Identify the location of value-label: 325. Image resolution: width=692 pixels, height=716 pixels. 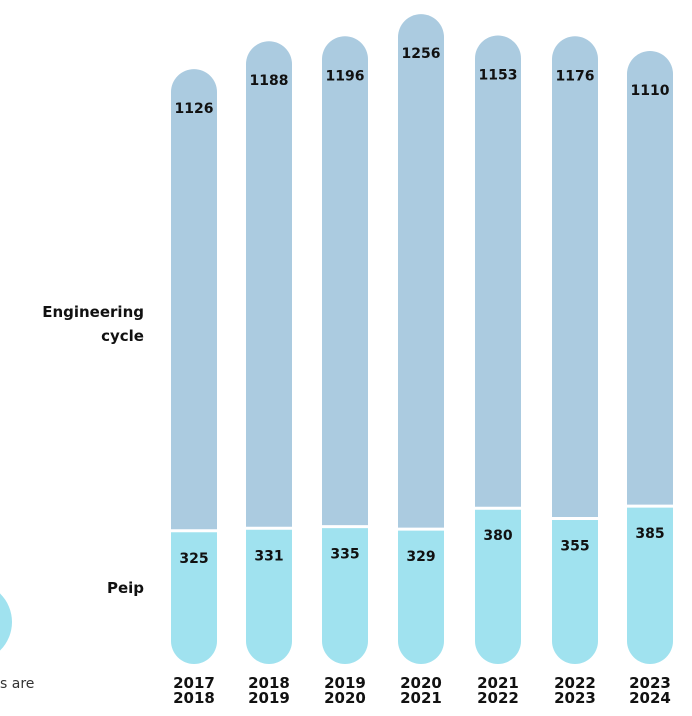
(193, 559).